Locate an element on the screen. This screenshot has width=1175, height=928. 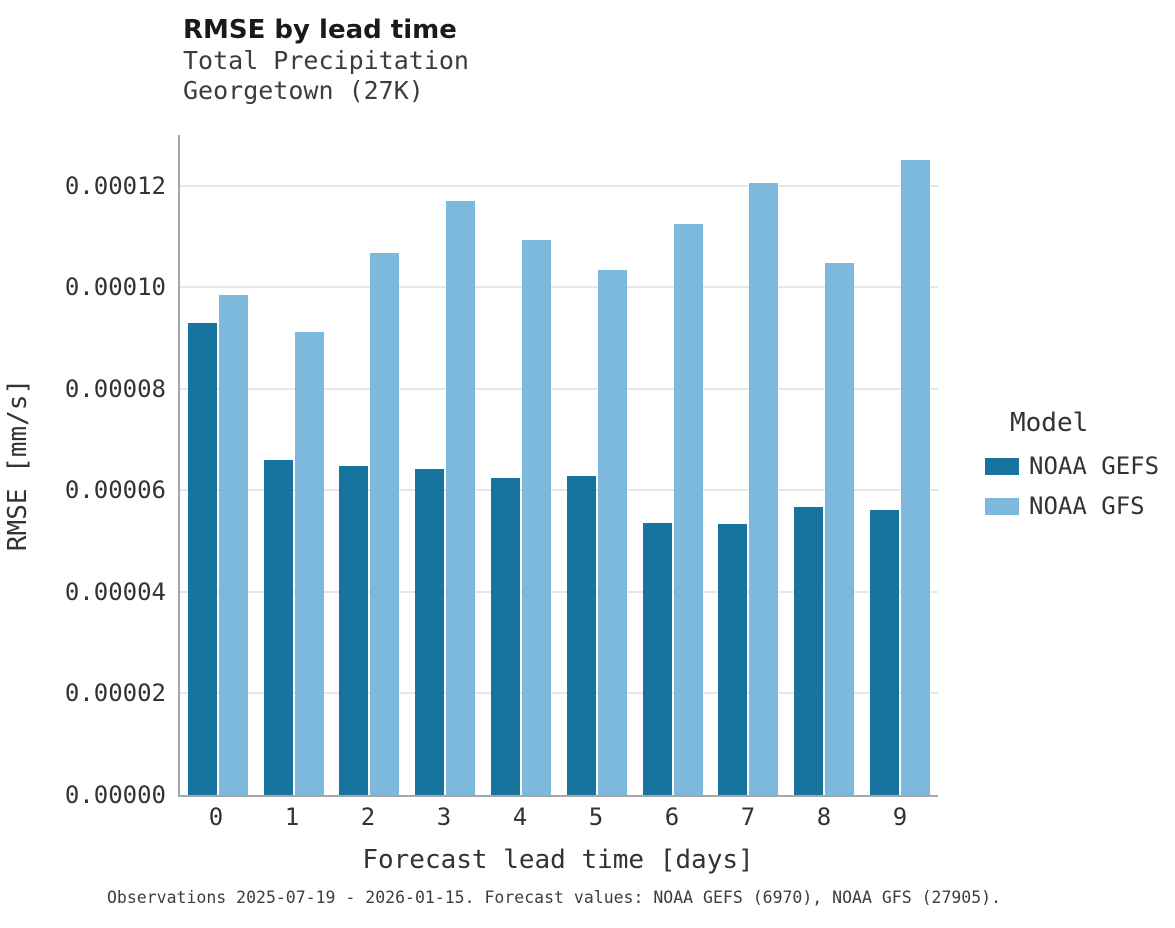
x-tick-label: 8 is located at coordinates (824, 817).